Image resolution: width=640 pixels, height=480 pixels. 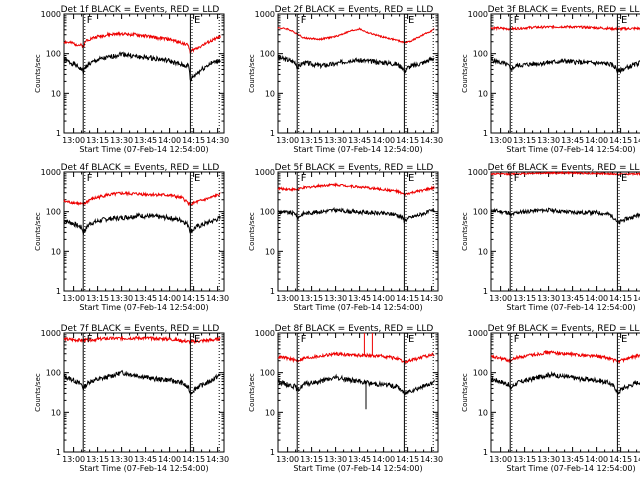 What do you see at coordinates (140, 10) in the screenshot?
I see `panel-title: Det 1f BLACK = Events, RED = LLD` at bounding box center [140, 10].